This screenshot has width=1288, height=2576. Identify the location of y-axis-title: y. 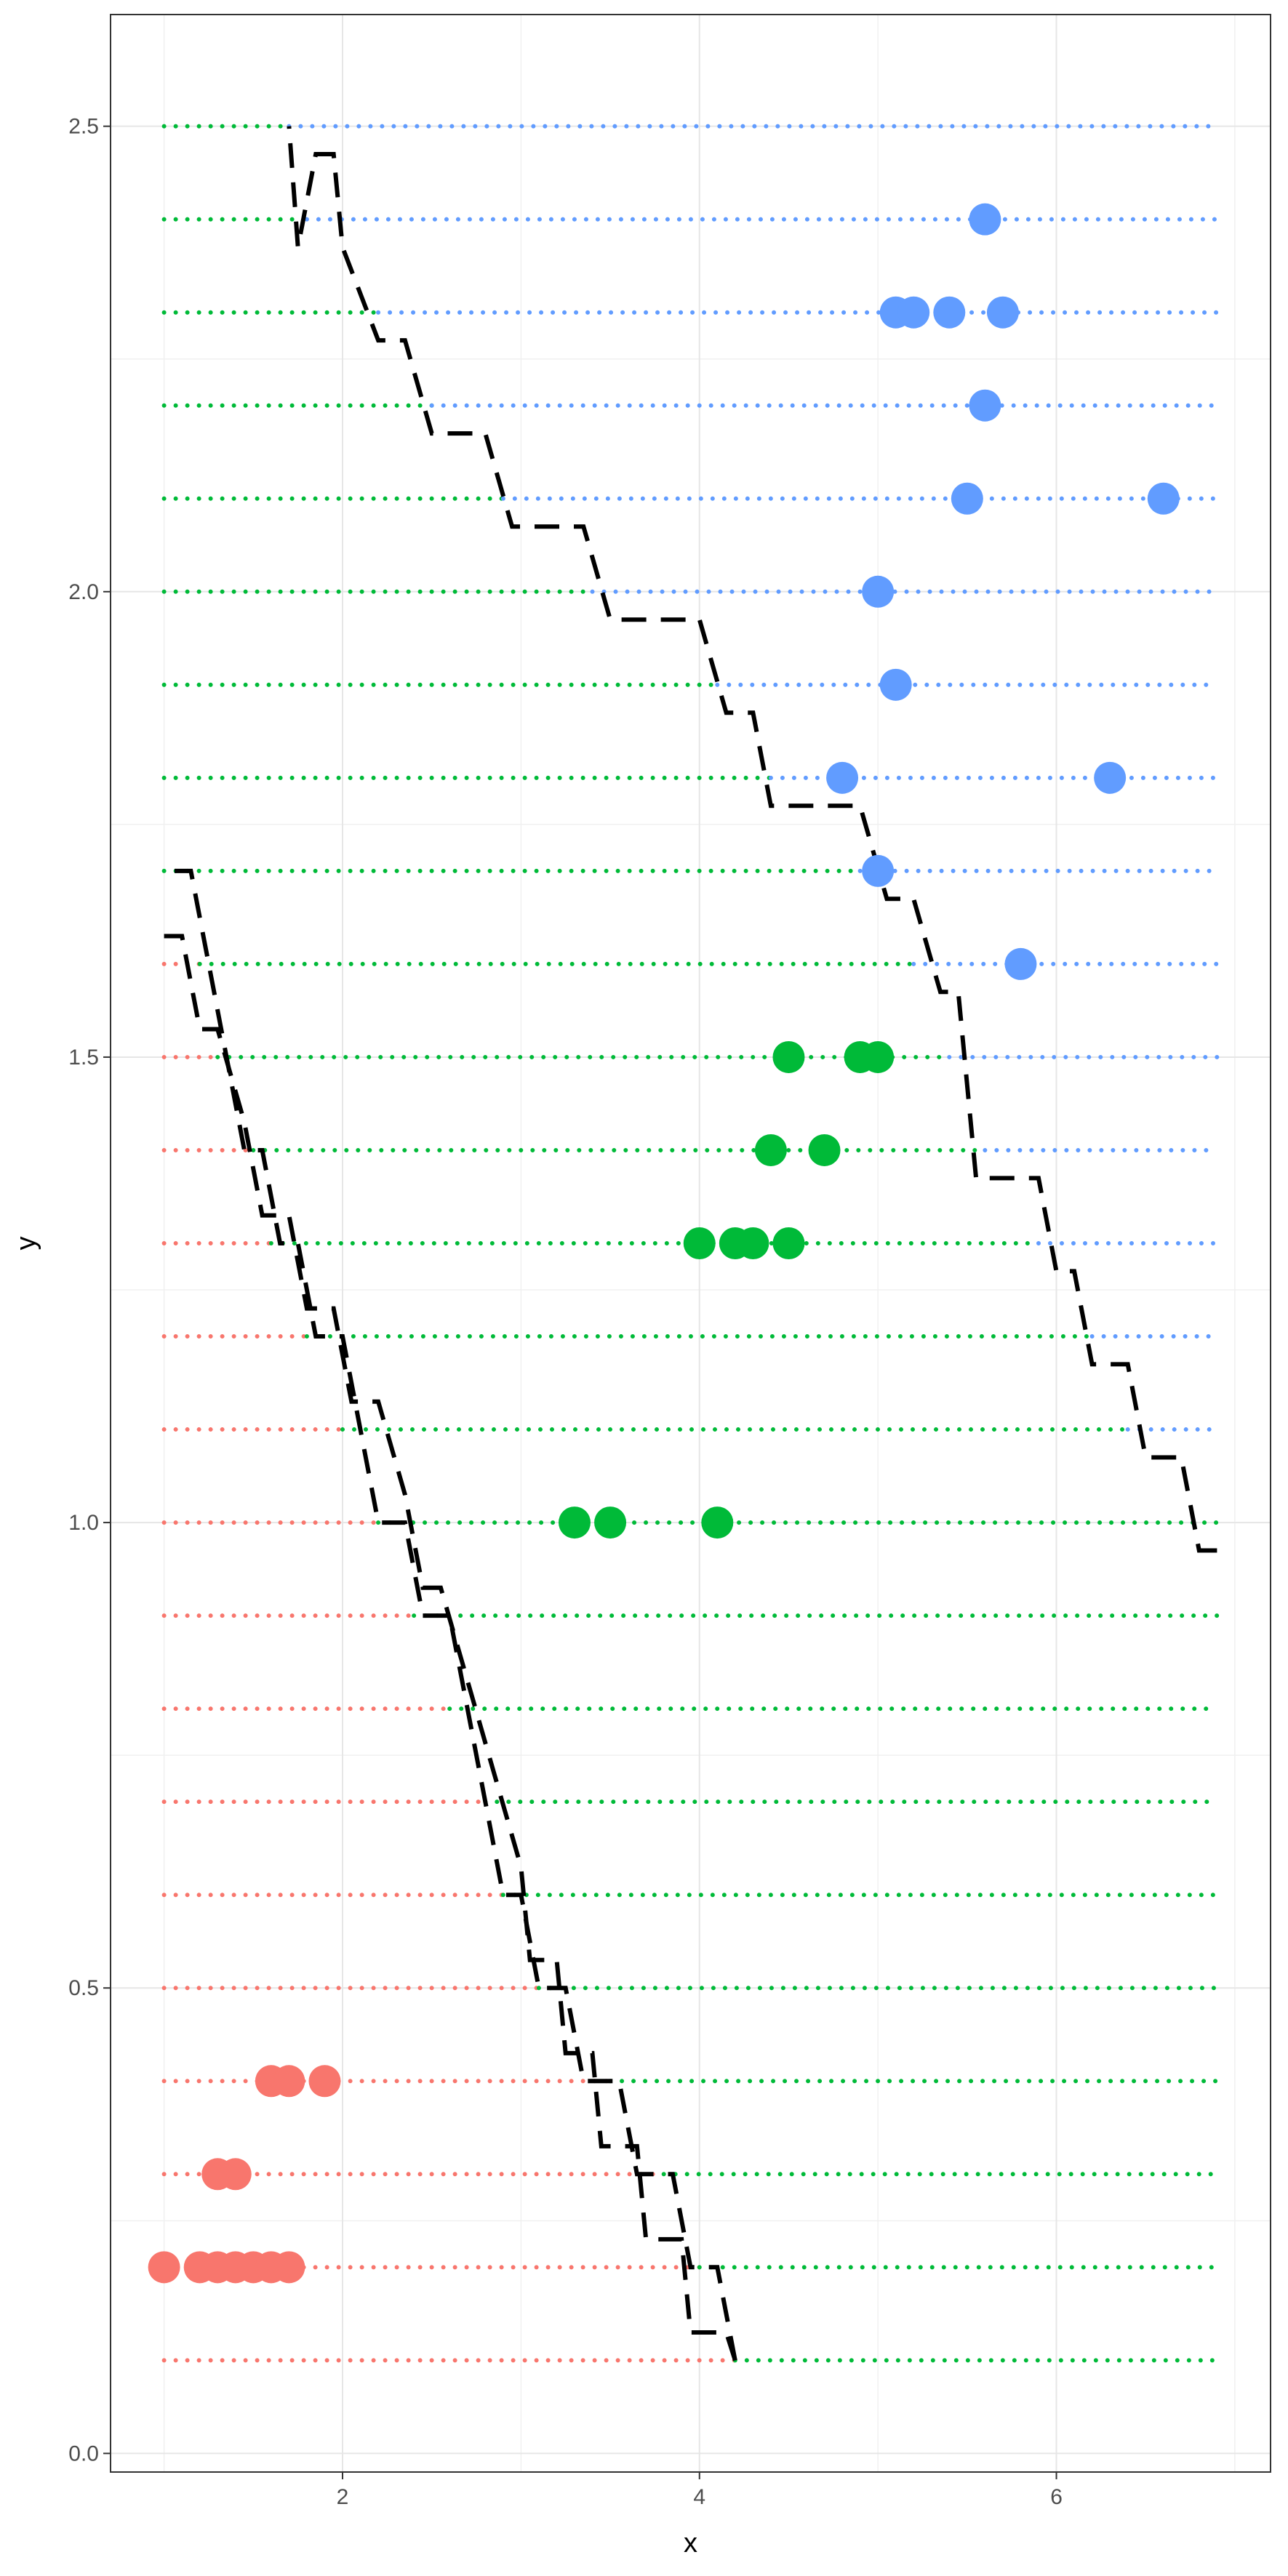
(26, 1244).